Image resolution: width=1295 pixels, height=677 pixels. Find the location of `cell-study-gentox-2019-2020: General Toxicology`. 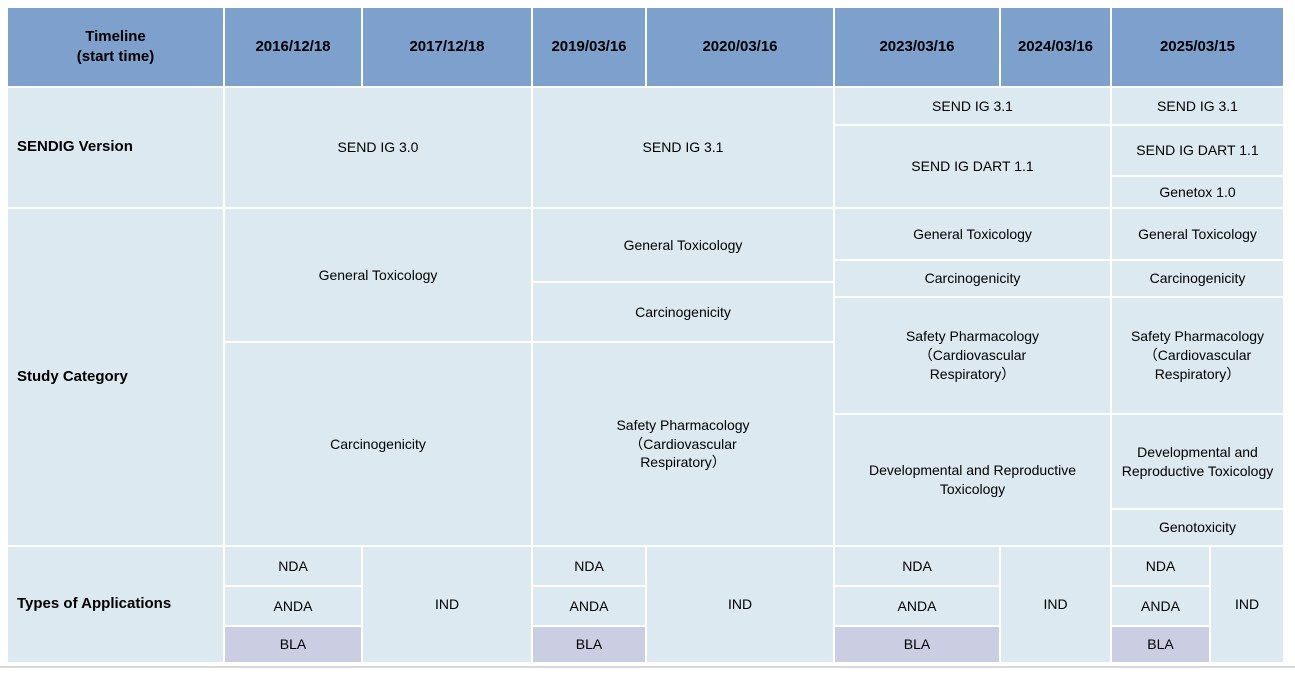

cell-study-gentox-2019-2020: General Toxicology is located at coordinates (683, 245).